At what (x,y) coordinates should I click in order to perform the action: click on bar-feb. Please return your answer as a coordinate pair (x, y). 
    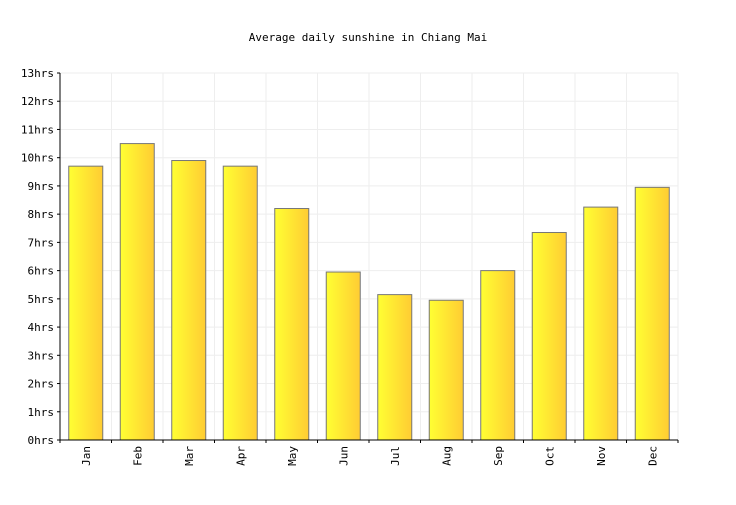
    Looking at the image, I should click on (137, 292).